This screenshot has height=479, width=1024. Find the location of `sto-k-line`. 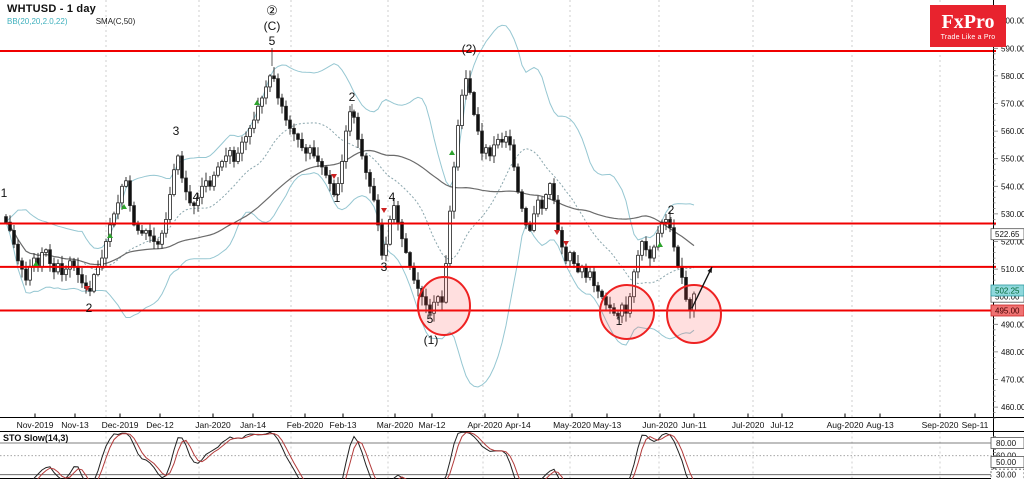

sto-k-line is located at coordinates (360, 455).